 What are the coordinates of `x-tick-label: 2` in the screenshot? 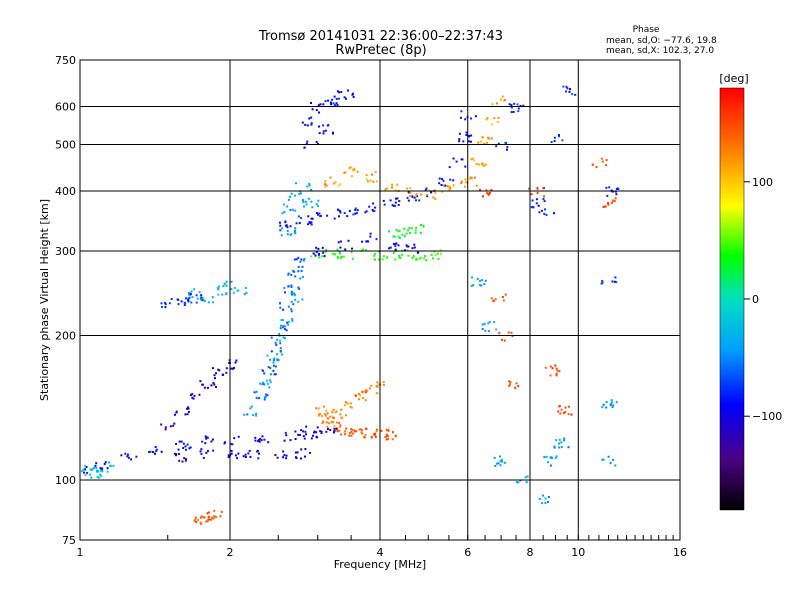 It's located at (230, 552).